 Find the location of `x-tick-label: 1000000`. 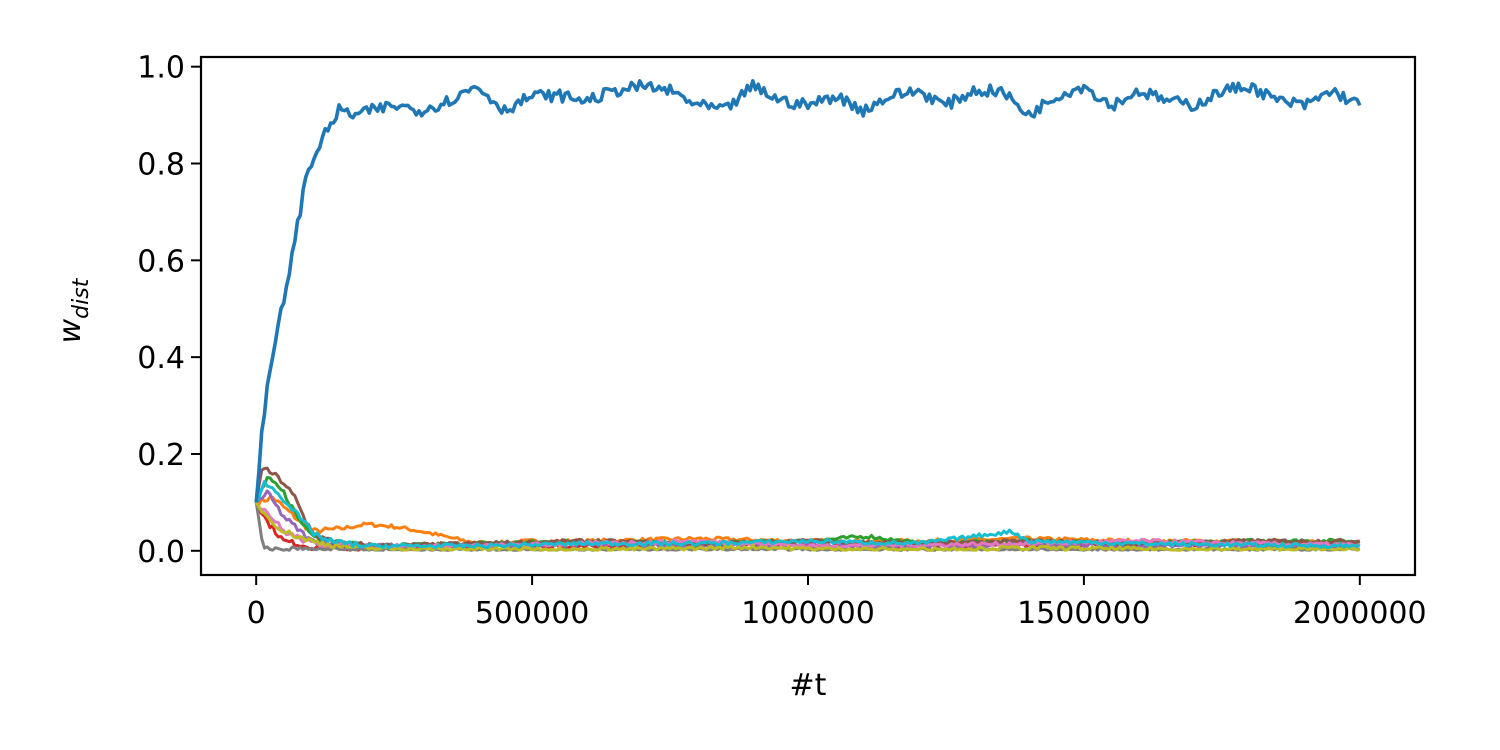

x-tick-label: 1000000 is located at coordinates (808, 613).